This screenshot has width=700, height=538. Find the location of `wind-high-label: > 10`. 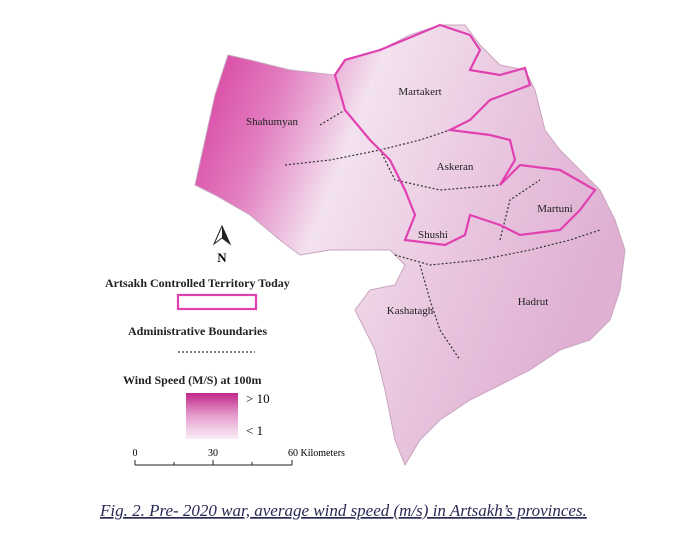

wind-high-label: > 10 is located at coordinates (258, 398).